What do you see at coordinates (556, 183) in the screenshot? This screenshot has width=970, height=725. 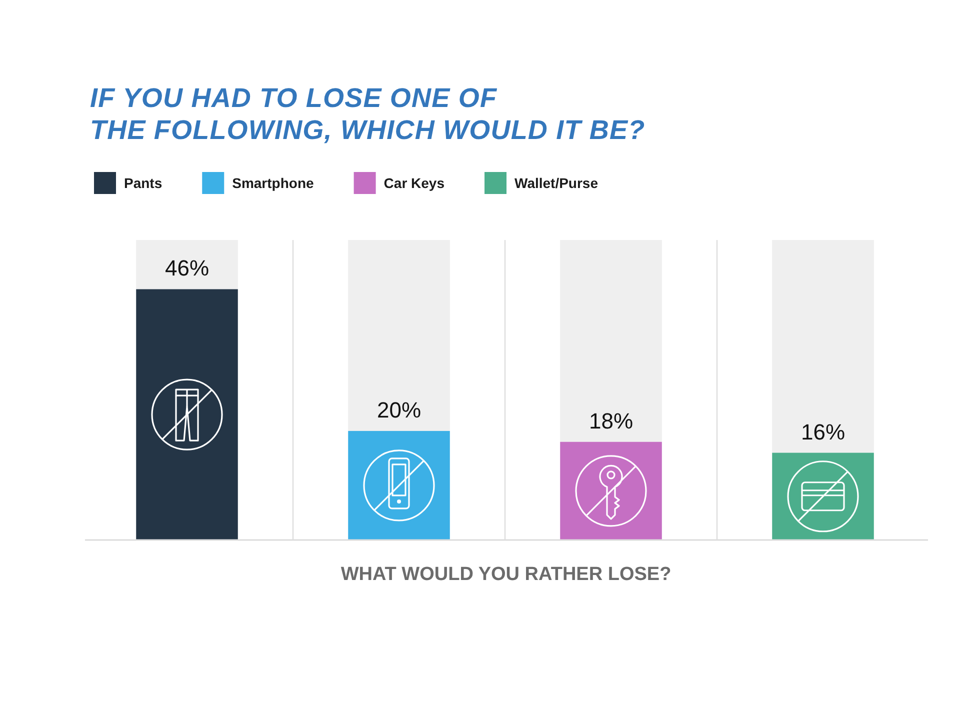 I see `legend-label: Wallet/Purse` at bounding box center [556, 183].